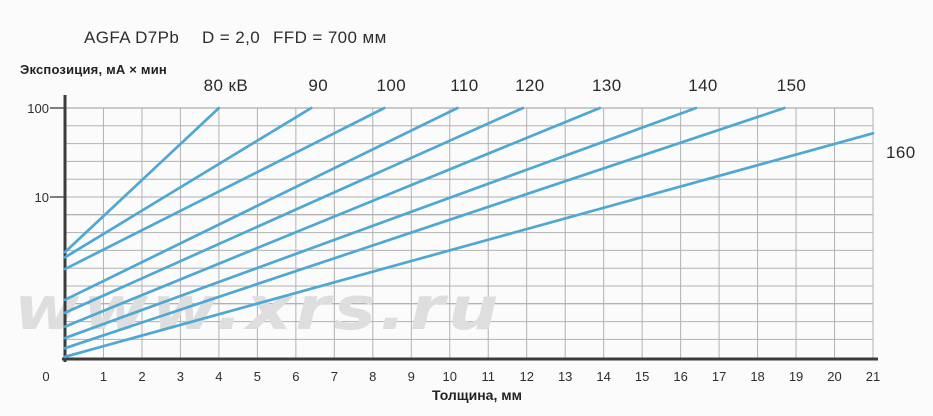 This screenshot has height=416, width=933. Describe the element at coordinates (132, 37) in the screenshot. I see `film-name-label: AGFA D7Pb` at that location.